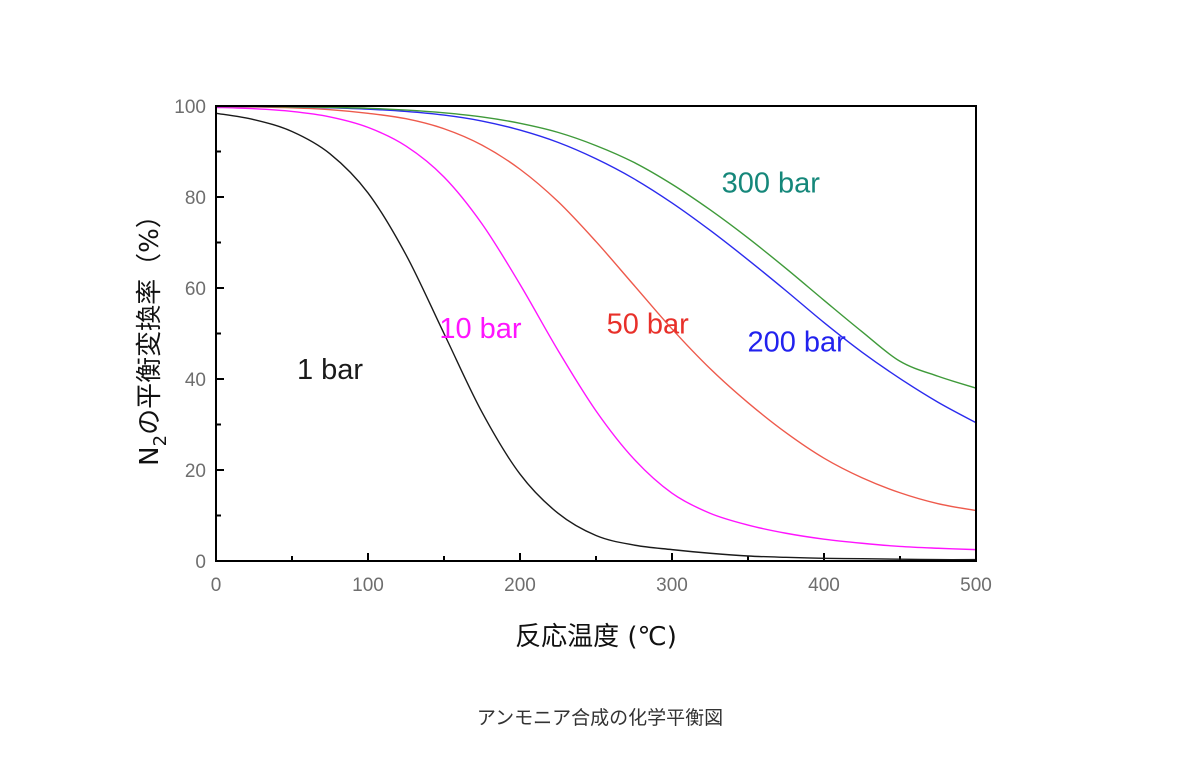 This screenshot has height=781, width=1200. Describe the element at coordinates (160, 440) in the screenshot. I see `y-axis-title-subscript: 2` at that location.